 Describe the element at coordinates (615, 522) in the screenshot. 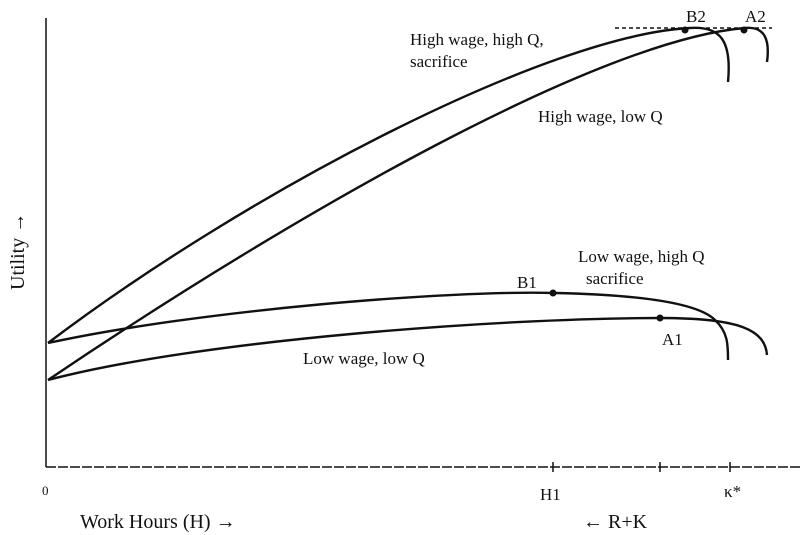

I see `x-axis-label-right: ← R+K` at that location.